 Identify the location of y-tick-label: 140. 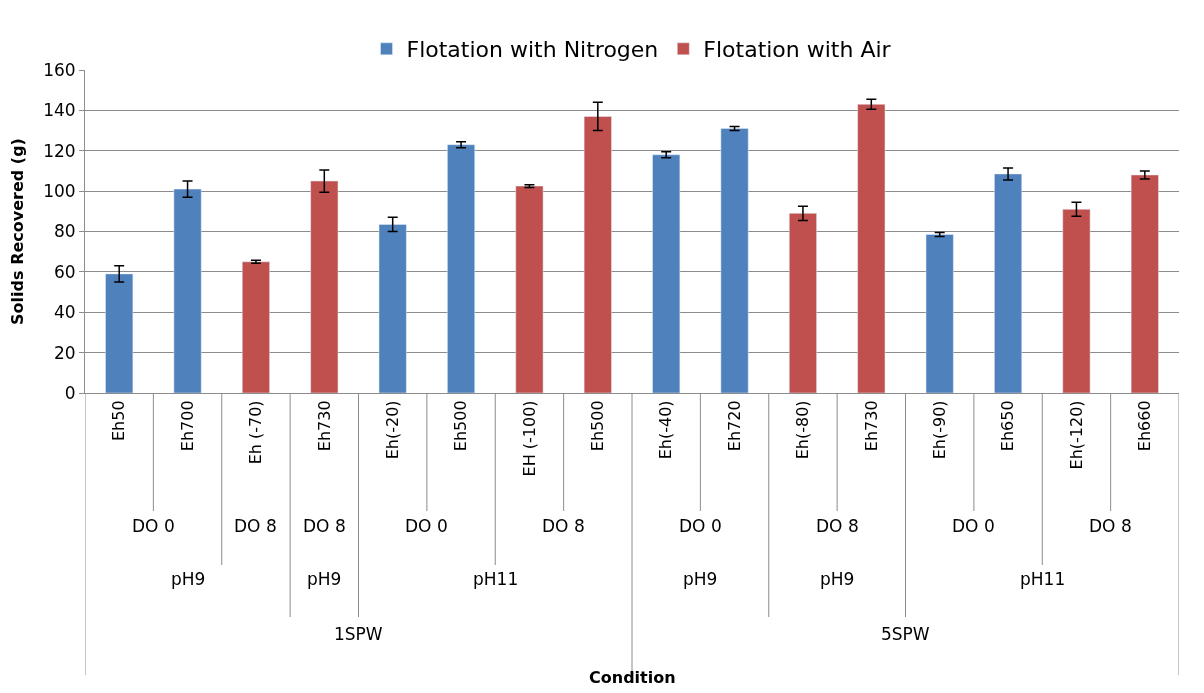
(59, 110).